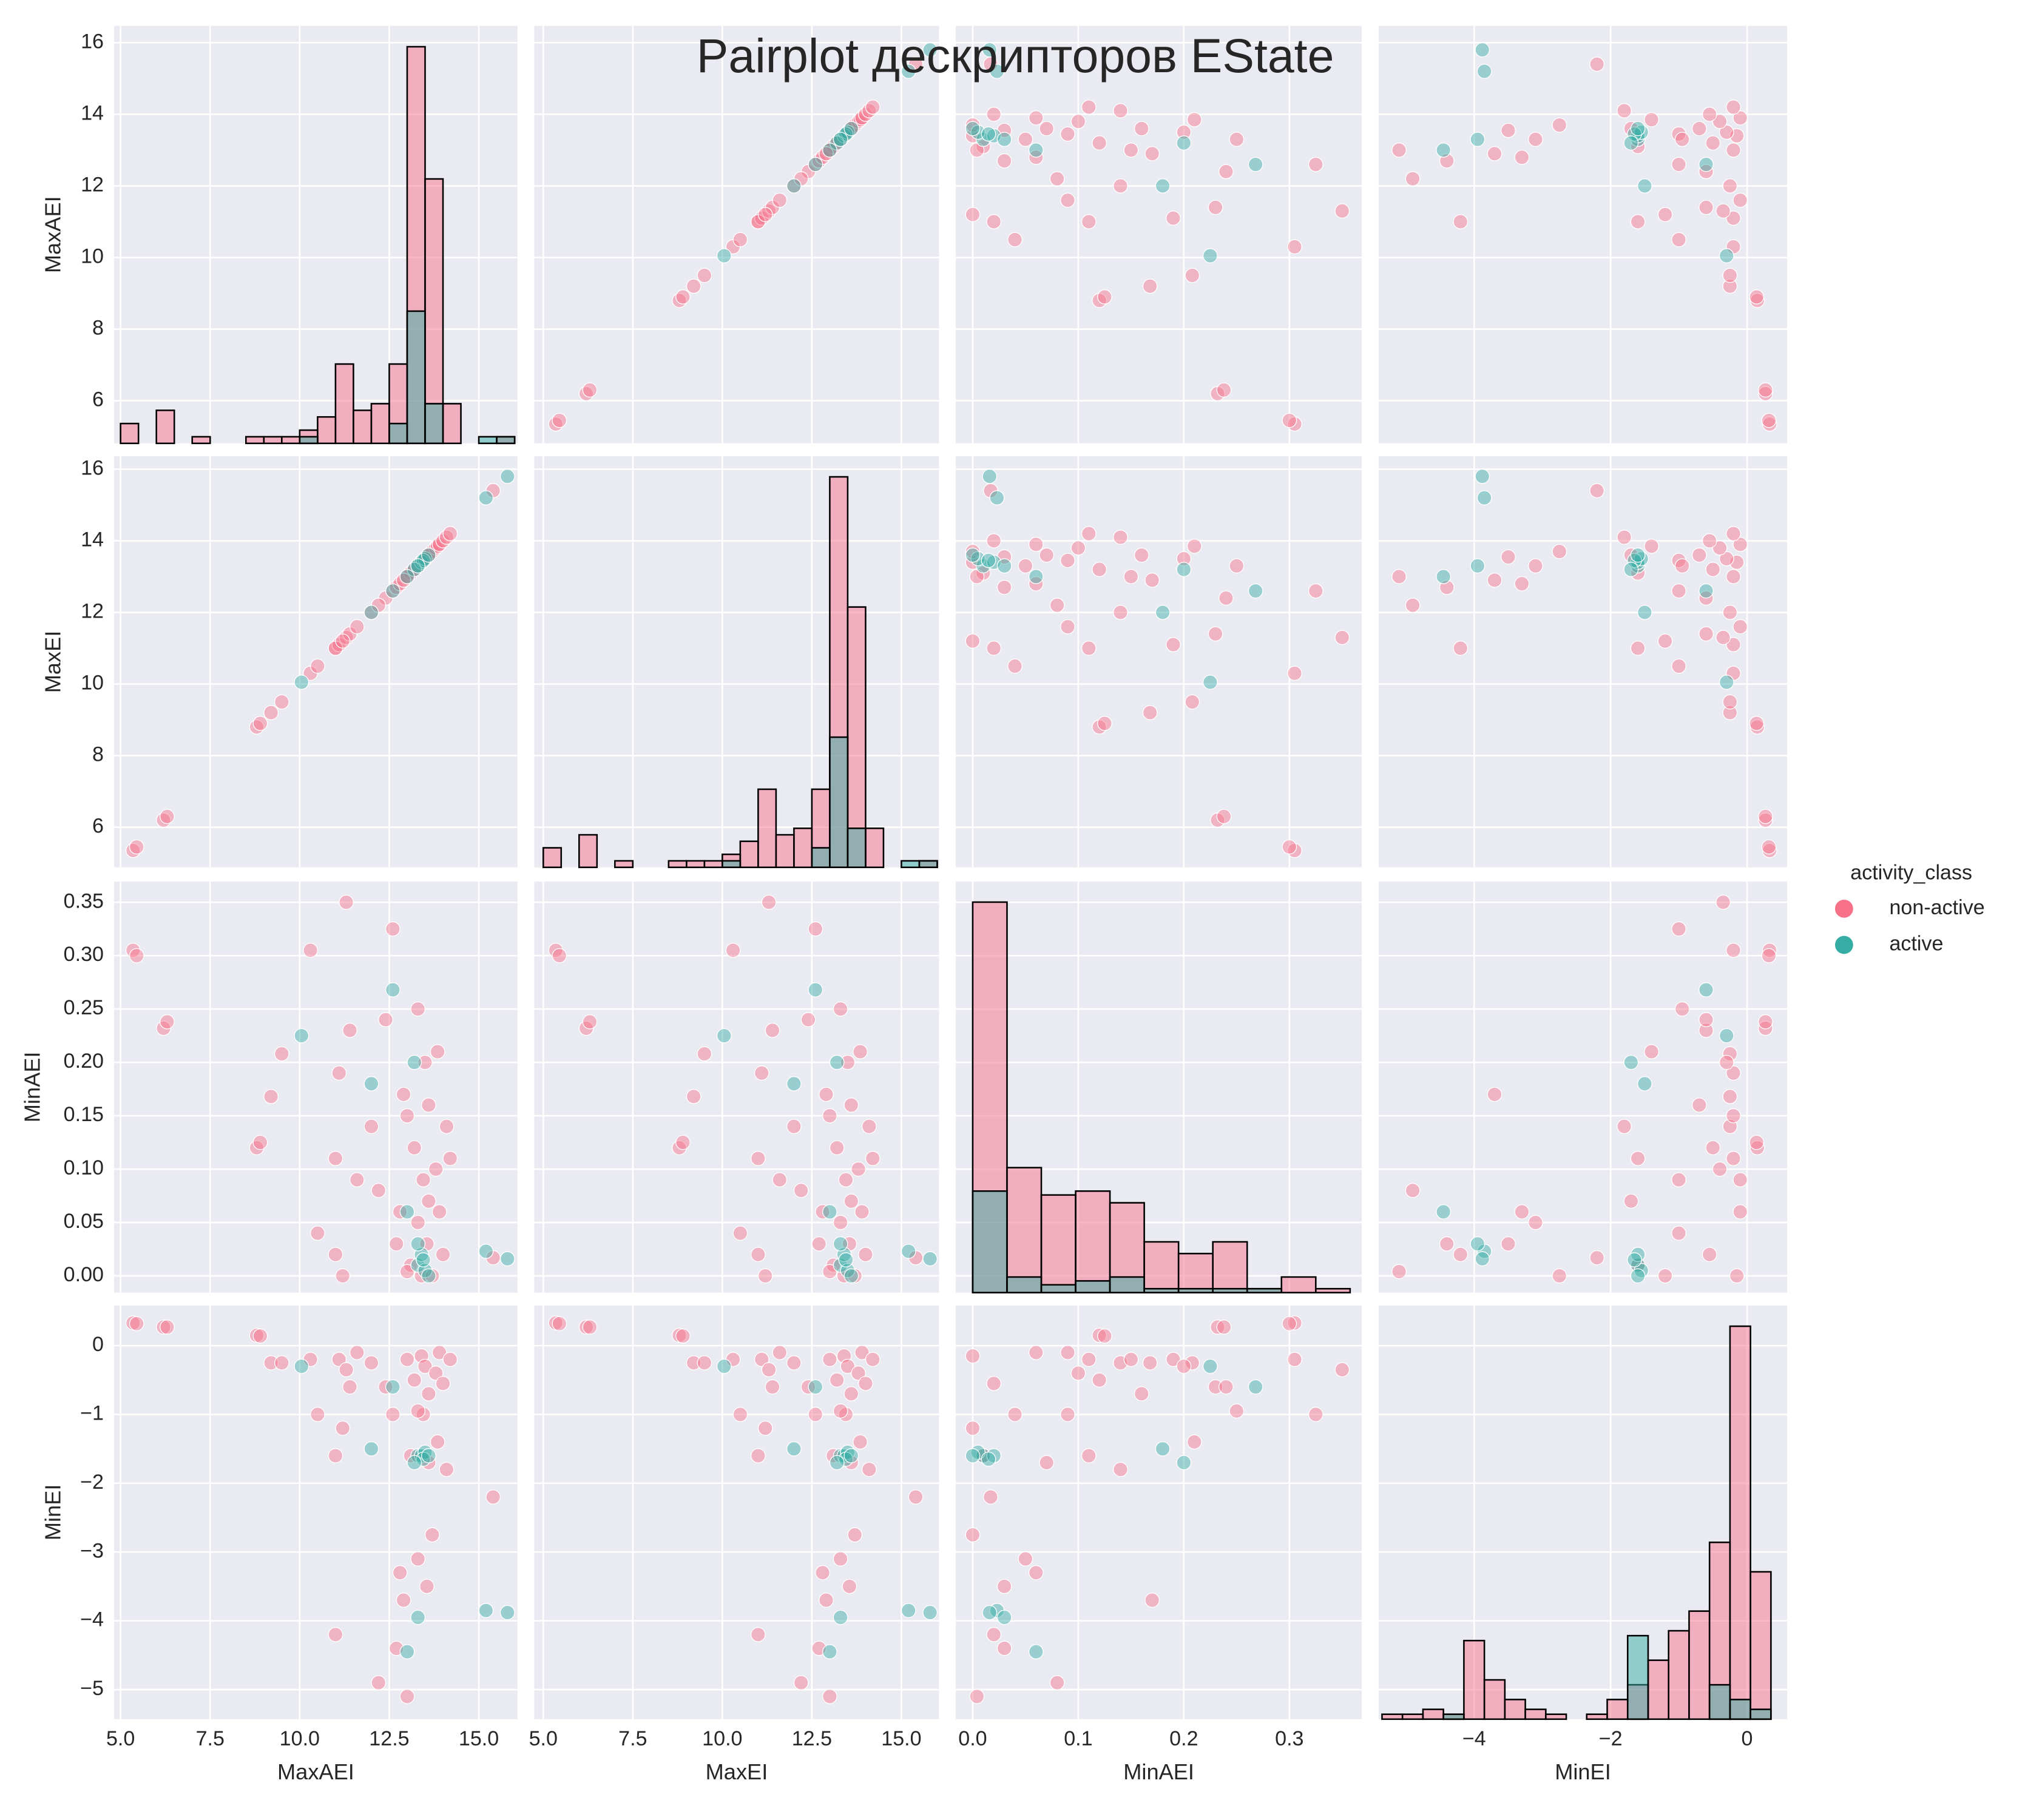 This screenshot has height=1820, width=2028. Describe the element at coordinates (1583, 1771) in the screenshot. I see `x-axis-label: MinEI` at that location.